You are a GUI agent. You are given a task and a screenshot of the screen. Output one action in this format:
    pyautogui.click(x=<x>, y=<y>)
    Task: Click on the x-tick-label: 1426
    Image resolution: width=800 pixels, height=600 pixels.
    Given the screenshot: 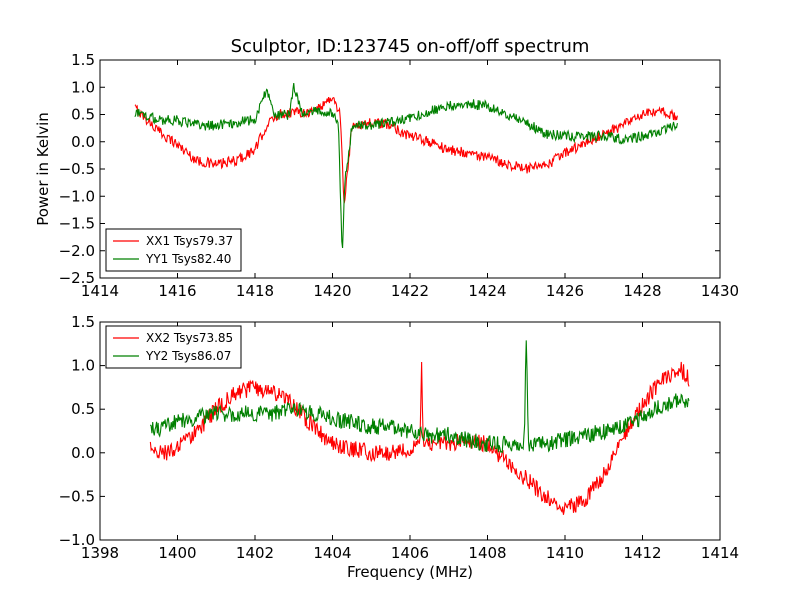 What is the action you would take?
    pyautogui.click(x=565, y=291)
    